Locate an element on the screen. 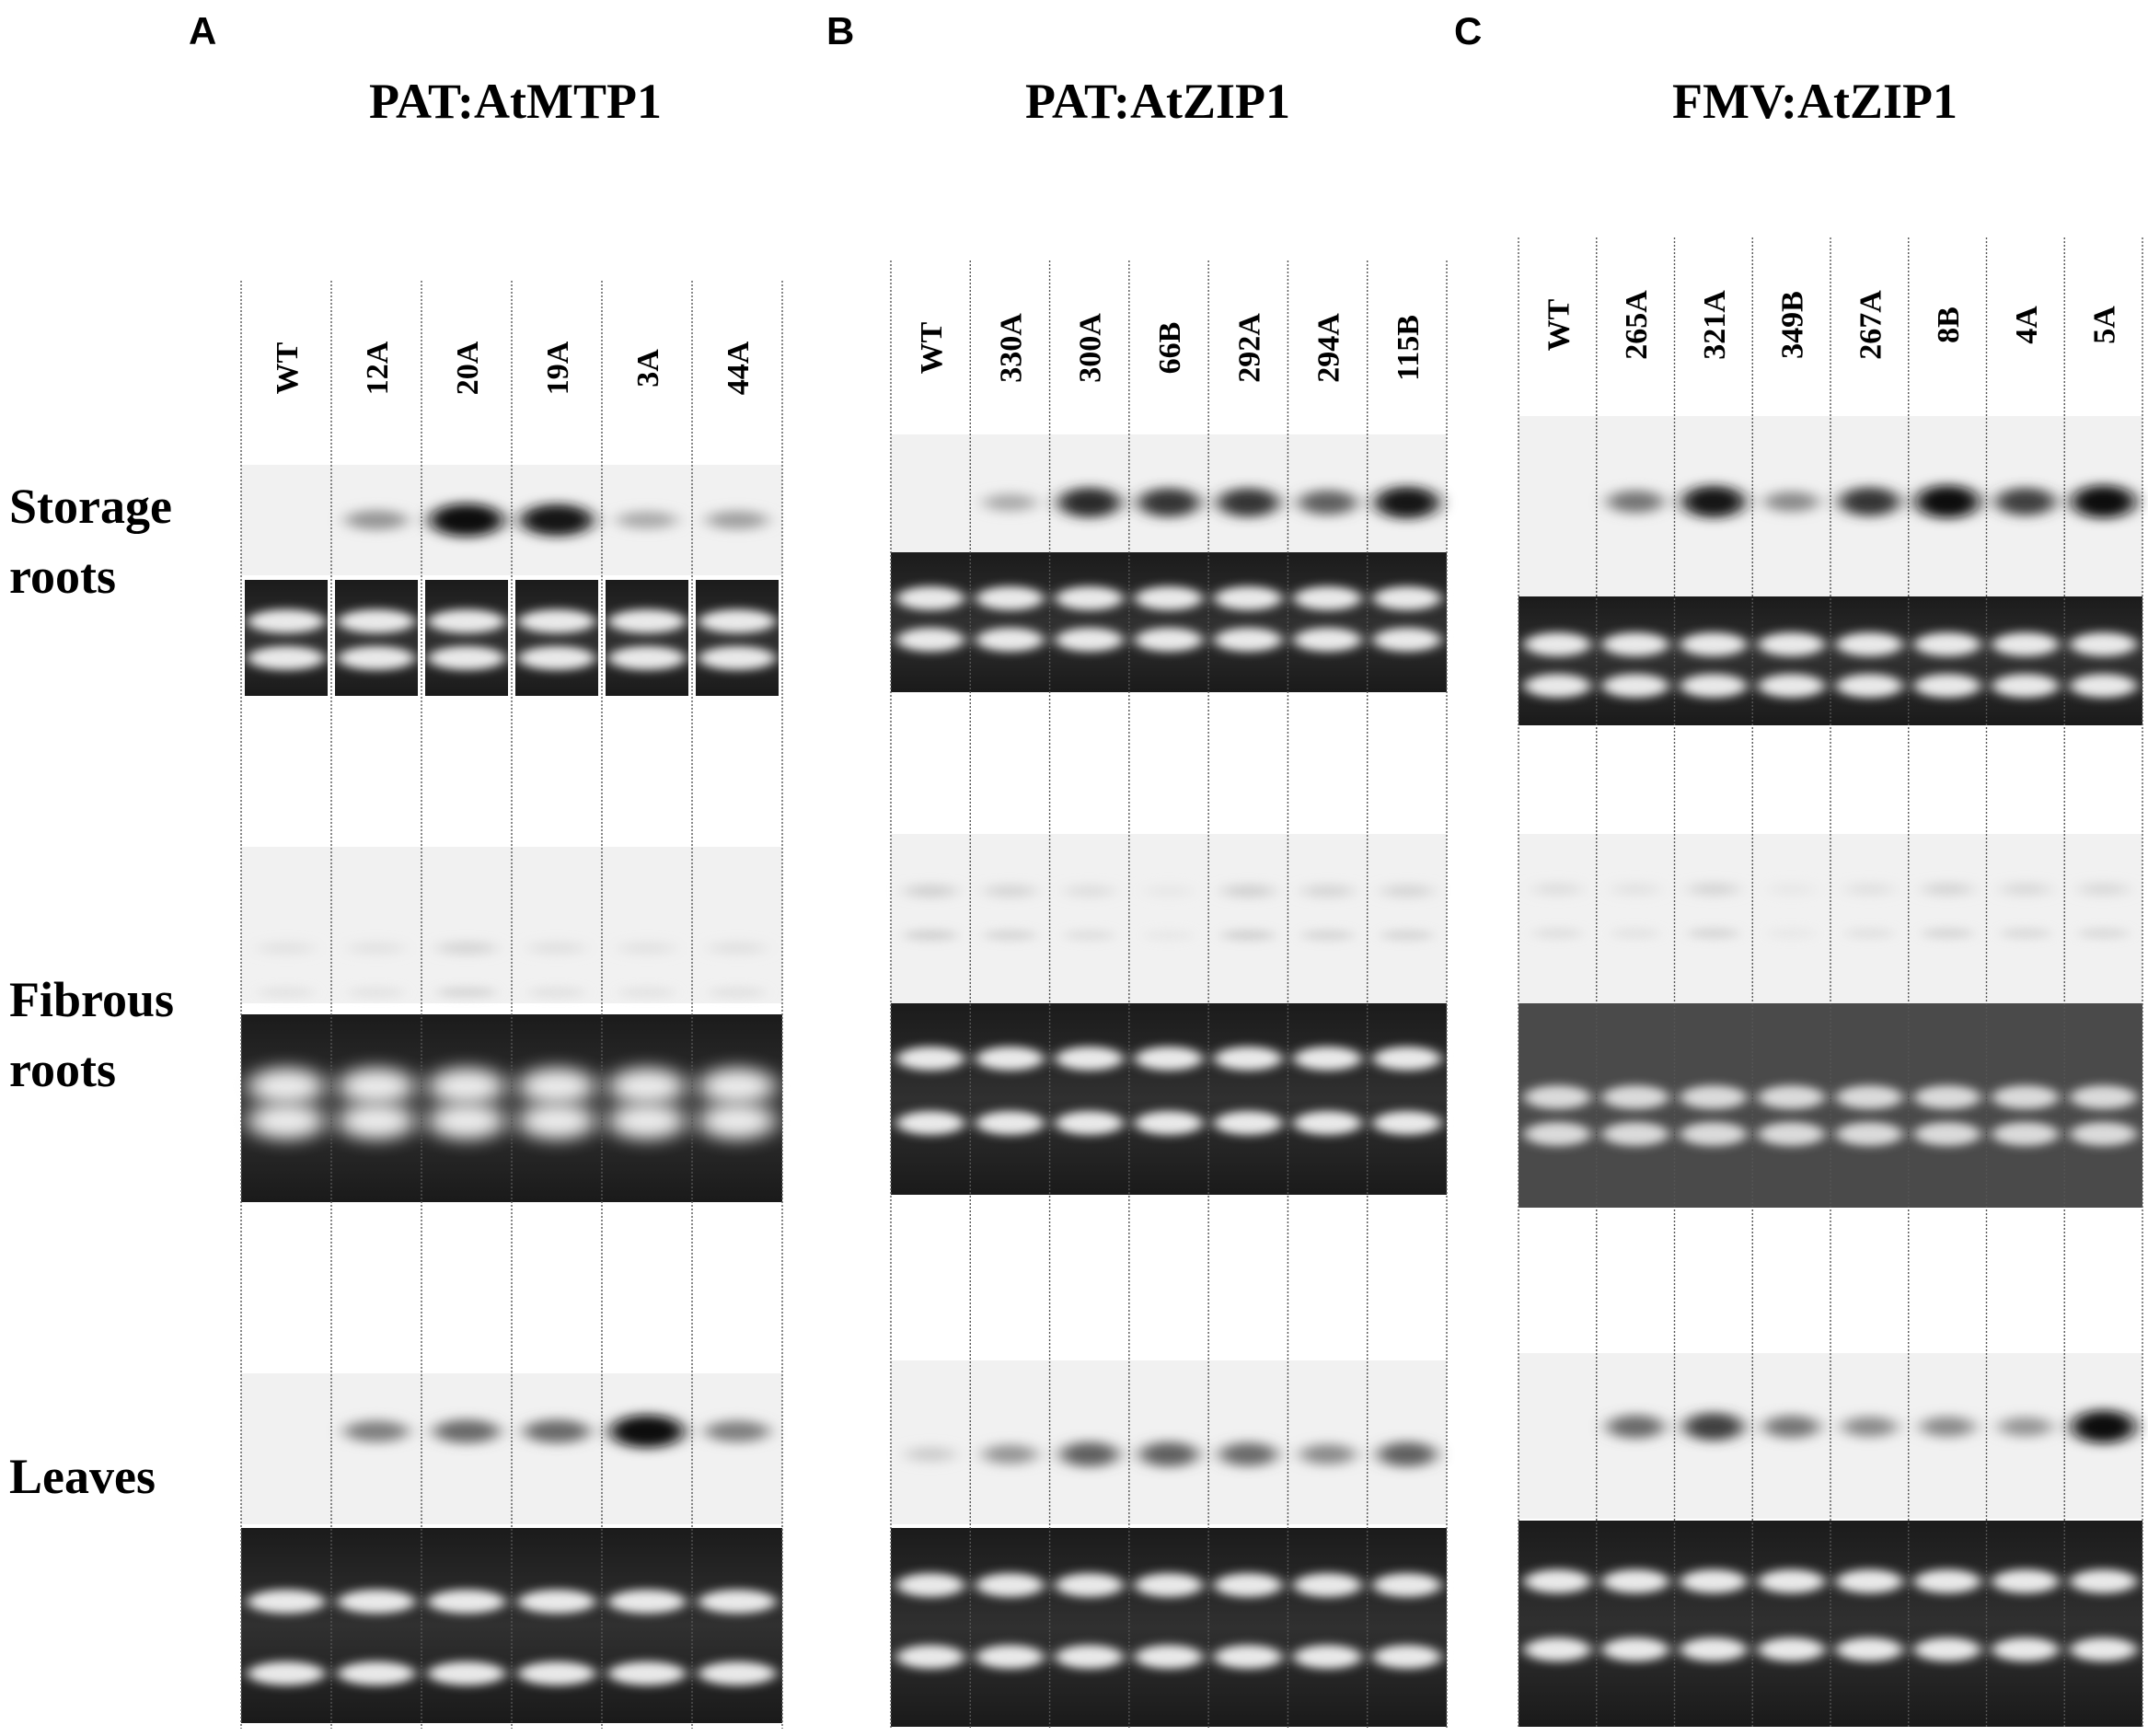 The height and width of the screenshot is (1736, 2148). lane-label: 4A is located at coordinates (2027, 325).